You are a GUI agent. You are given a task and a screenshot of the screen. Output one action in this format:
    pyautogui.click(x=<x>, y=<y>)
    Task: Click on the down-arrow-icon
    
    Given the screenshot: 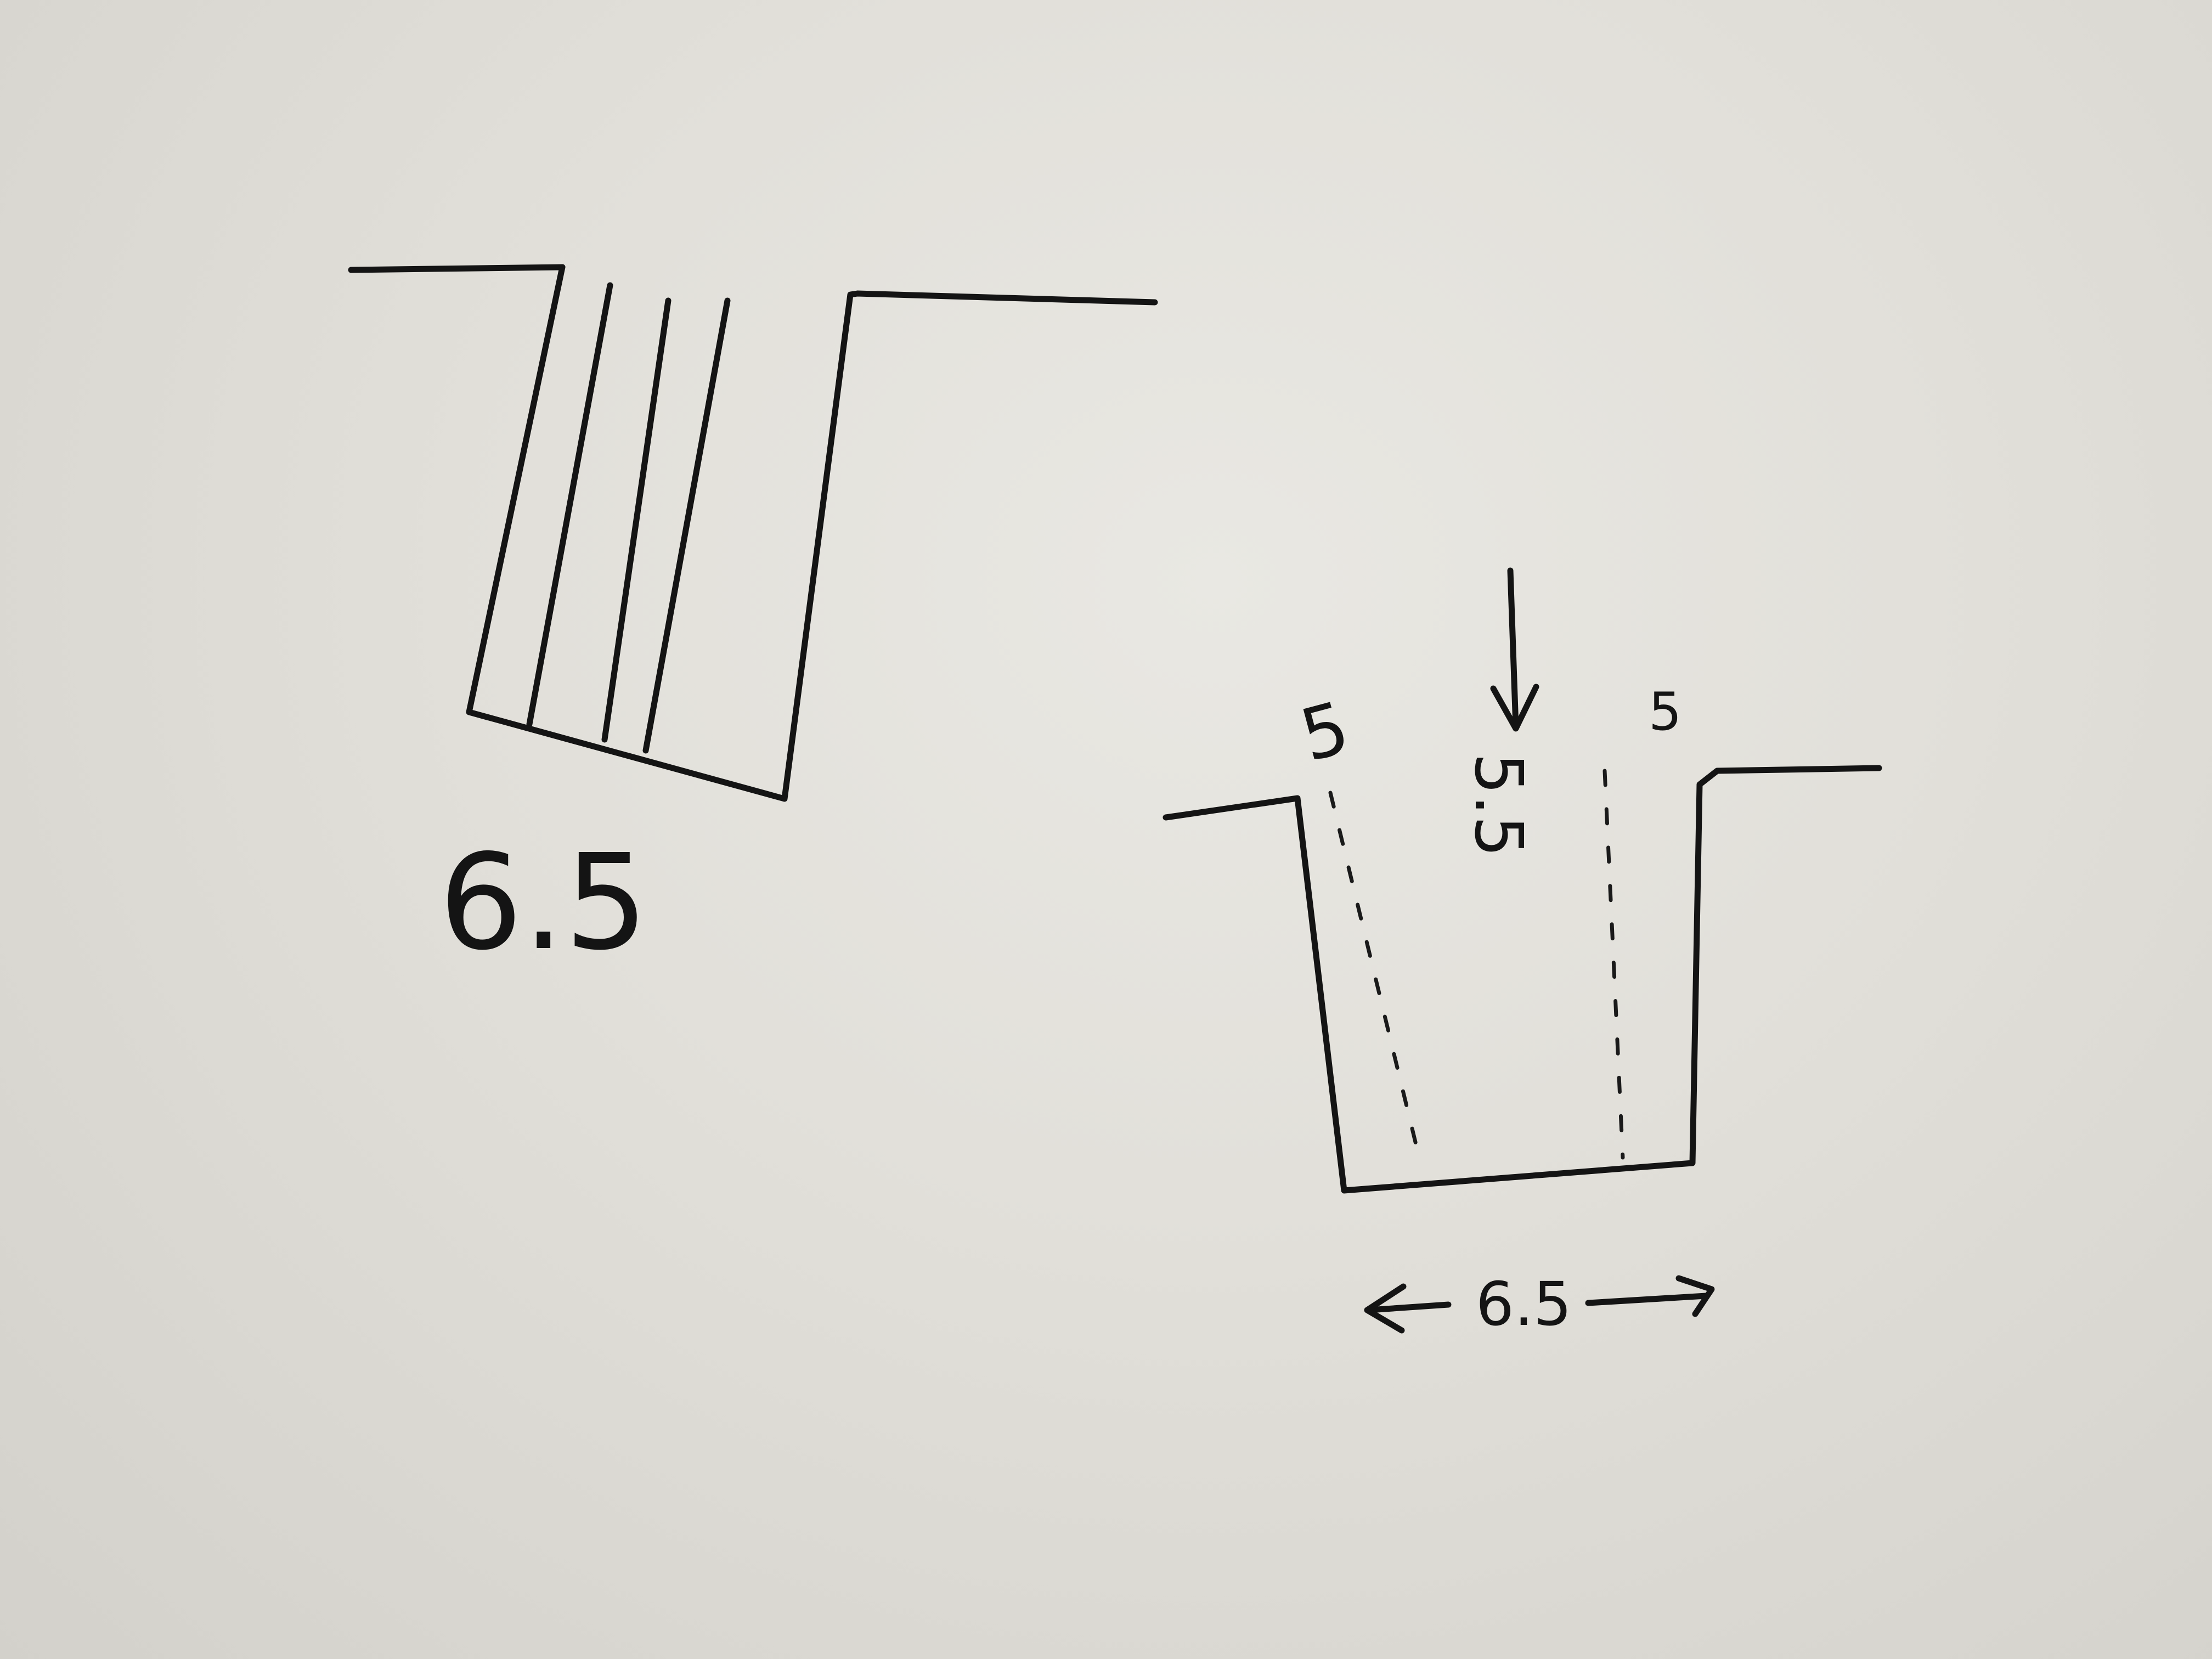 What is the action you would take?
    pyautogui.click(x=1514, y=649)
    